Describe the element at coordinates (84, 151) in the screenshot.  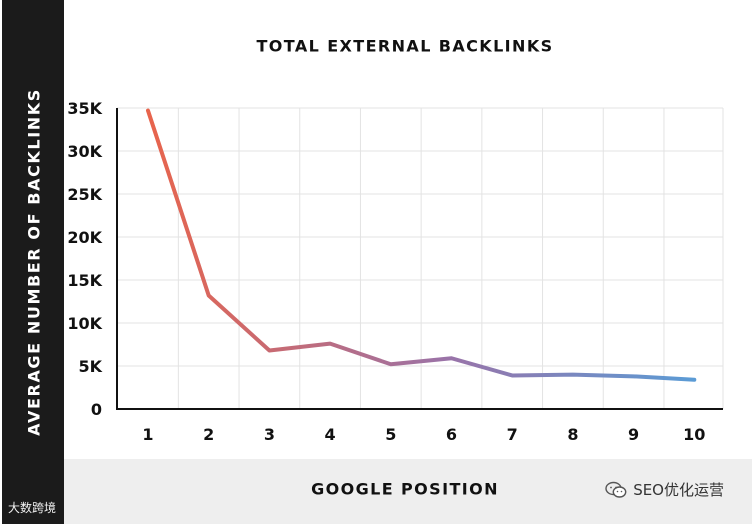
I see `y-tick-label: 30K` at that location.